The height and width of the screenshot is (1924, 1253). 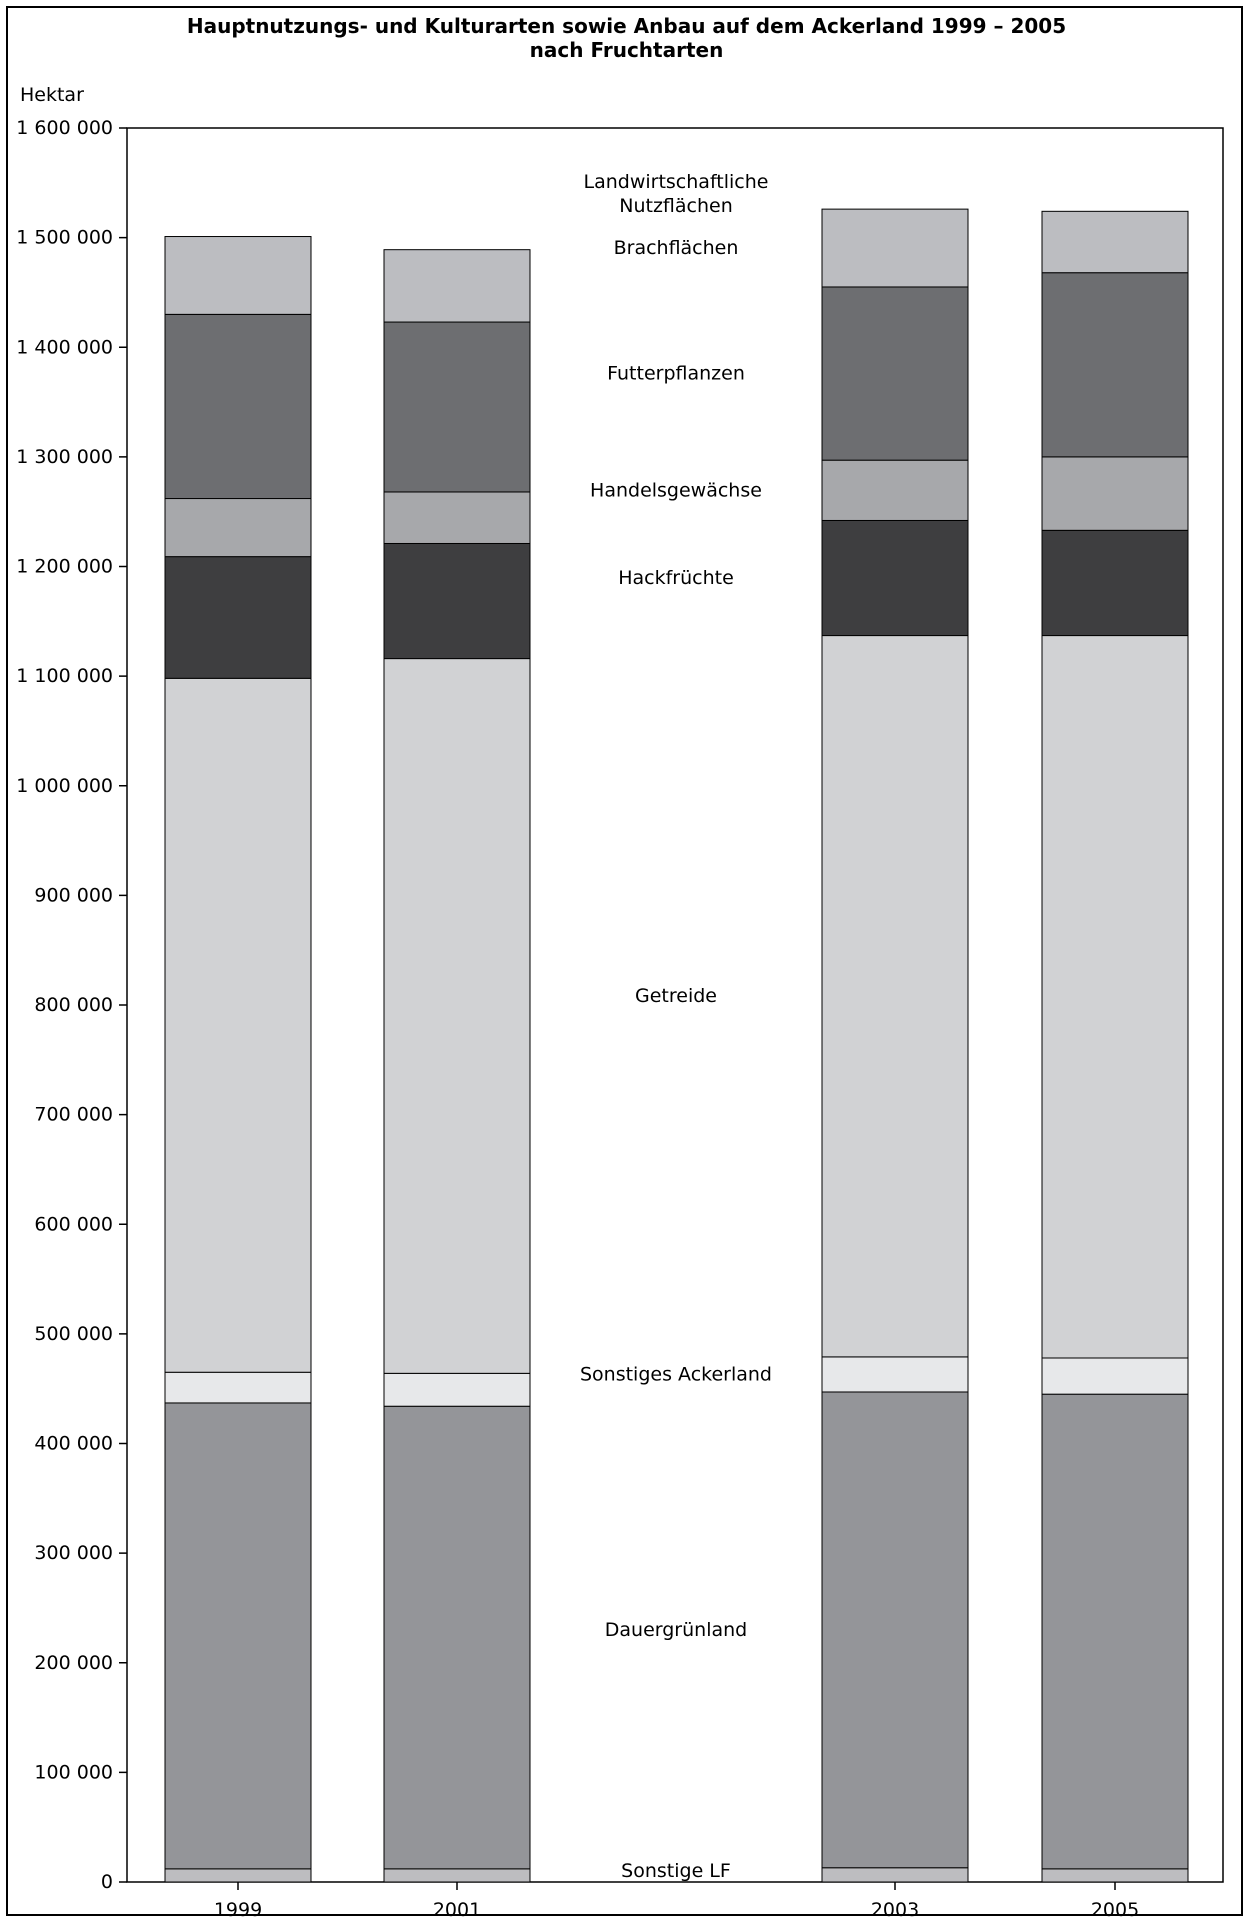 I want to click on bar-segment-2003-dauergrünland, so click(x=895, y=1630).